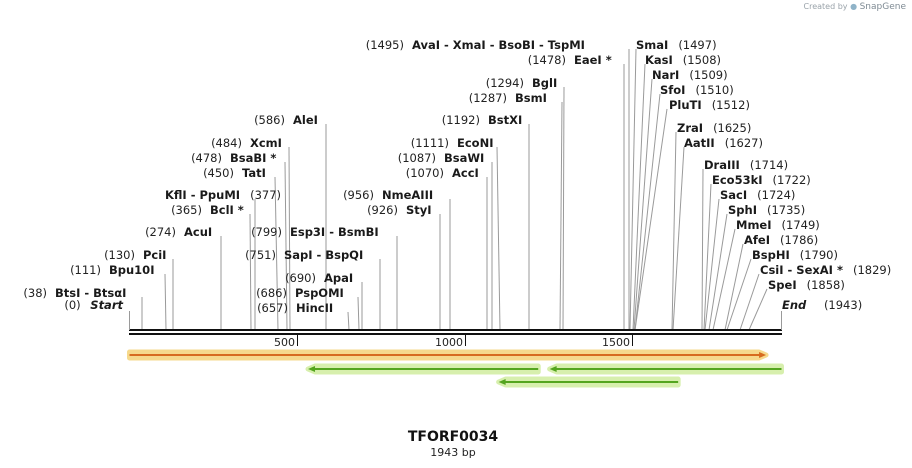 The width and height of the screenshot is (912, 468). What do you see at coordinates (672, 90) in the screenshot?
I see `site-name: SfoI` at bounding box center [672, 90].